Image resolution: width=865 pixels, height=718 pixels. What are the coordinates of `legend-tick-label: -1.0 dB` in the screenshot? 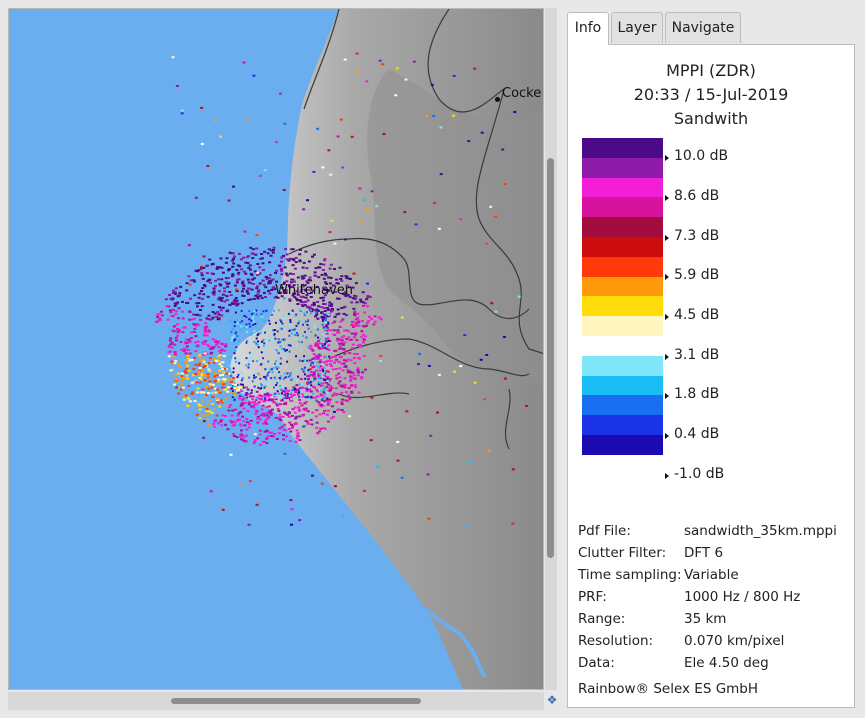 It's located at (699, 474).